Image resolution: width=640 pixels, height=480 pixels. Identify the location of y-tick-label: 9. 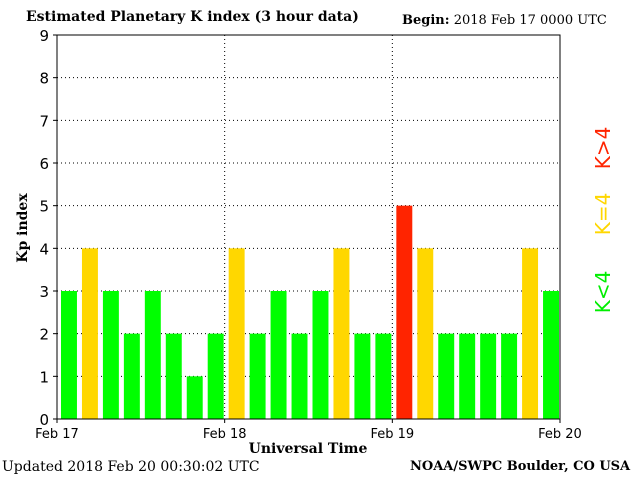
(44, 36).